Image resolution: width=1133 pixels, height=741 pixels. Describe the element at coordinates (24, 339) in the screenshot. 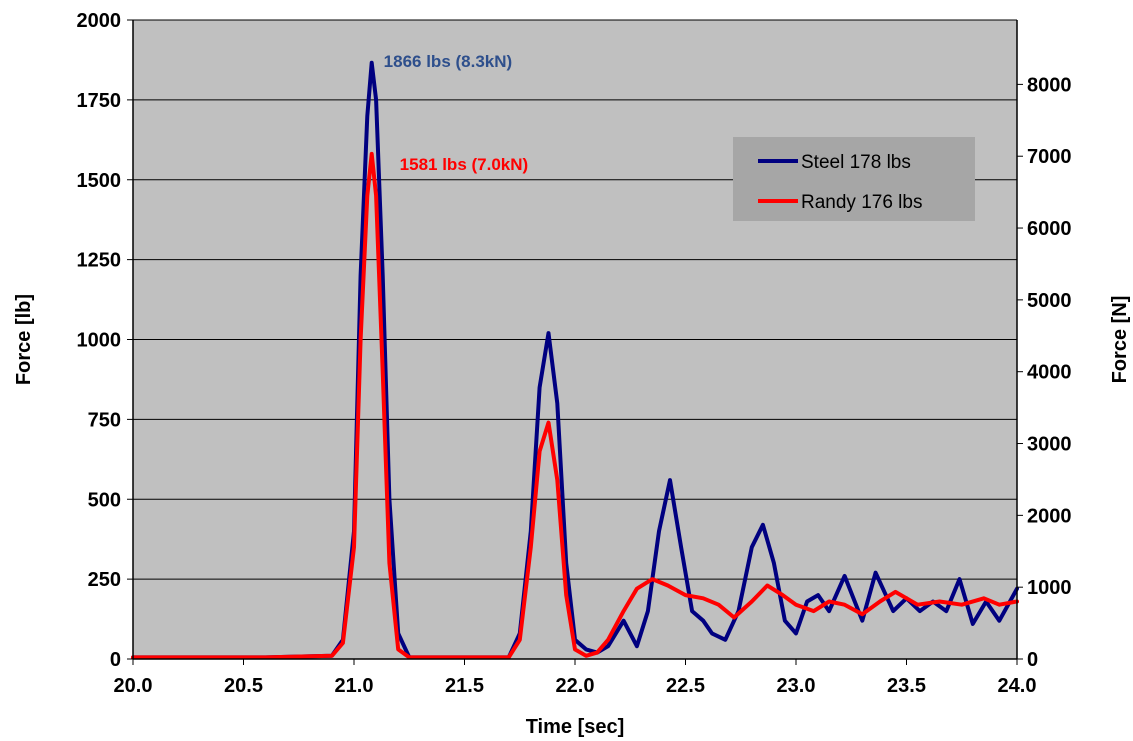

I see `y-axis-title: Force [lb]` at that location.